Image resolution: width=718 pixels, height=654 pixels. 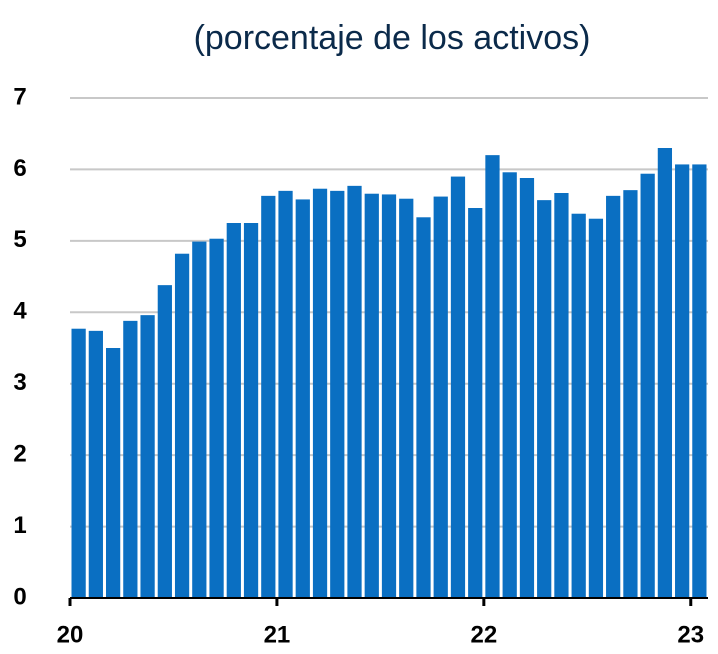 What do you see at coordinates (392, 38) in the screenshot?
I see `chart-title: (porcentaje de los activos)` at bounding box center [392, 38].